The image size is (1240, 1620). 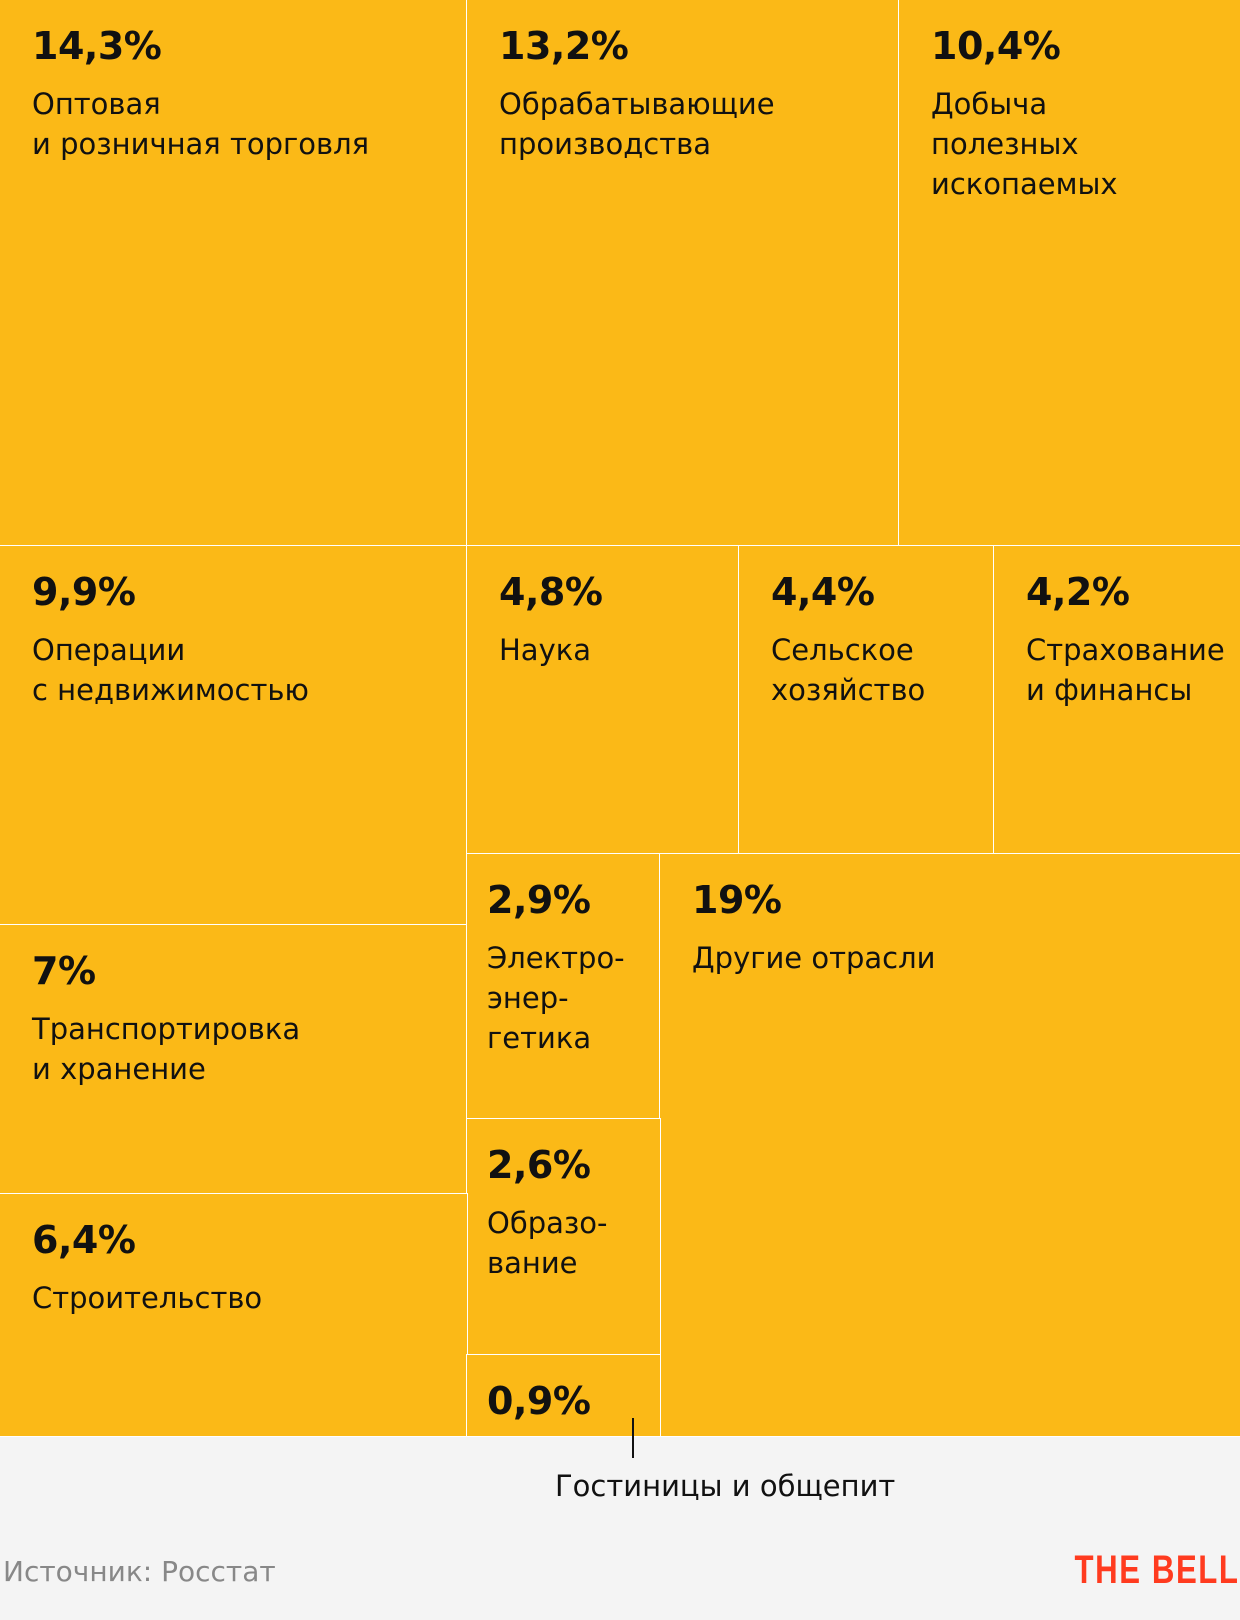 I want to click on callout-label-hotels: Гостиницы и общепит, so click(x=725, y=1486).